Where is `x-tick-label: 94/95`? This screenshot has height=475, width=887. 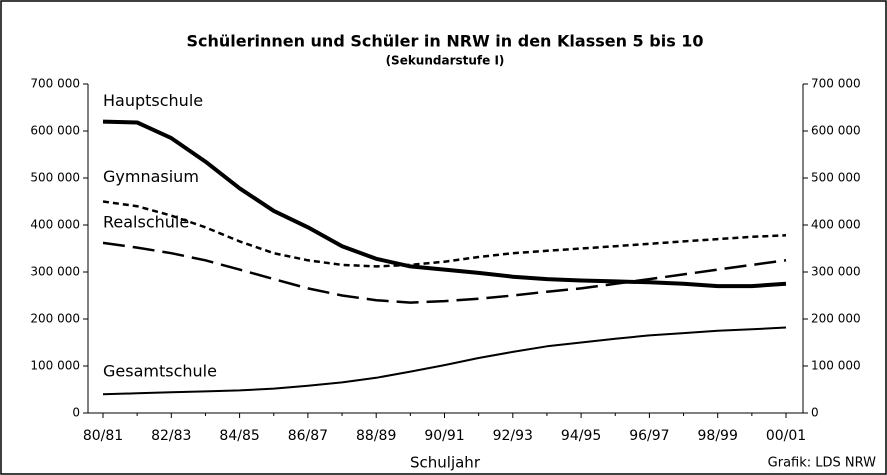
x-tick-label: 94/95 is located at coordinates (581, 436).